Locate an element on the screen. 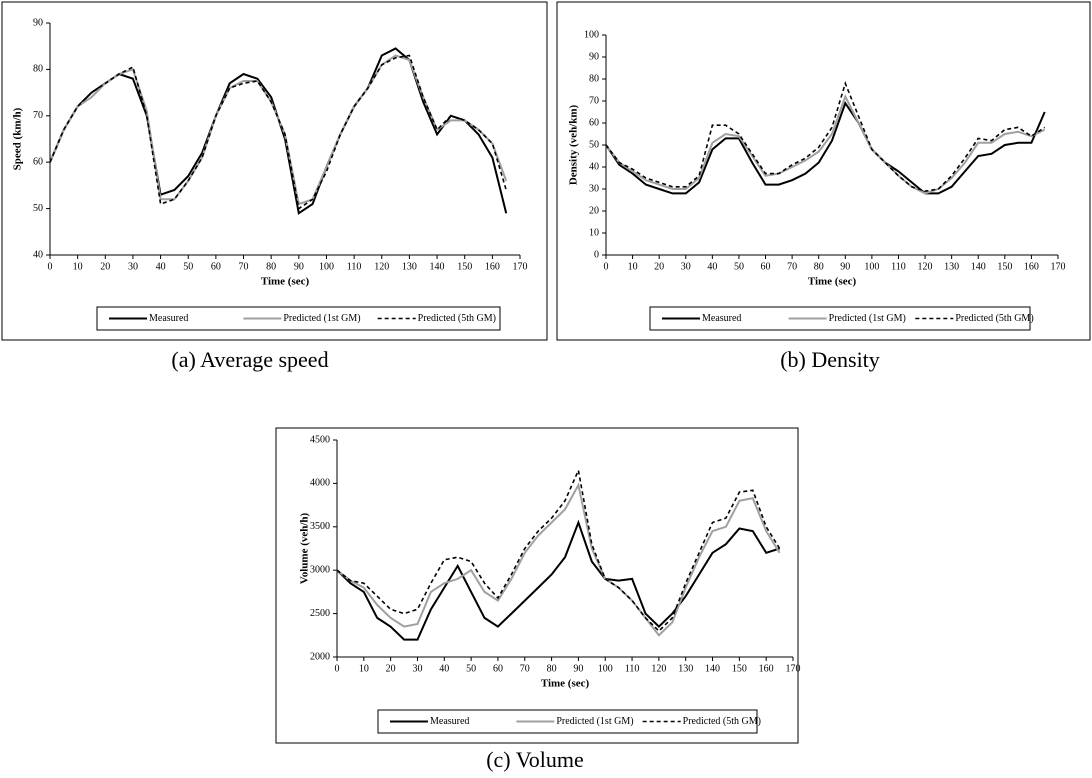 The image size is (1092, 778). y-axis-title: Volume (veh/h) is located at coordinates (305, 548).